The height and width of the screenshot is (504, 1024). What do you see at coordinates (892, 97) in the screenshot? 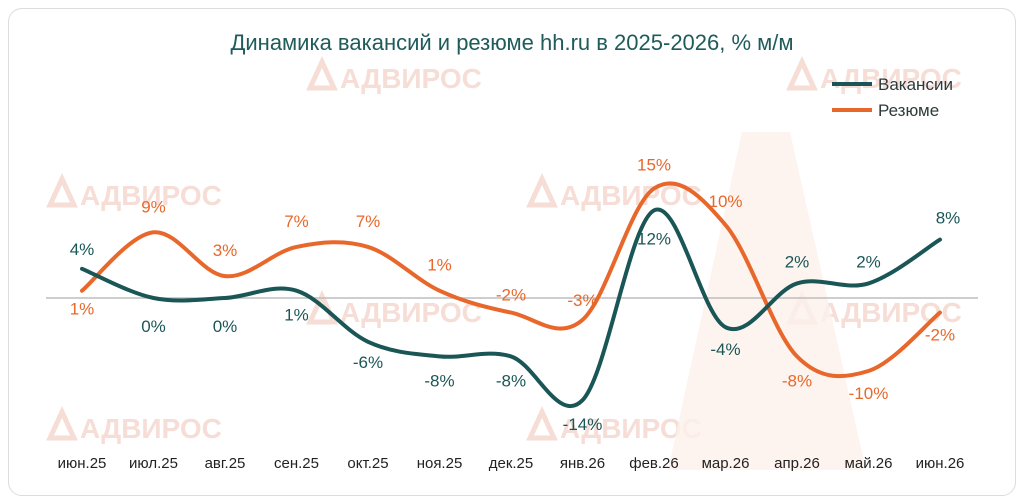
I see `legend: Вакансии Резюме` at bounding box center [892, 97].